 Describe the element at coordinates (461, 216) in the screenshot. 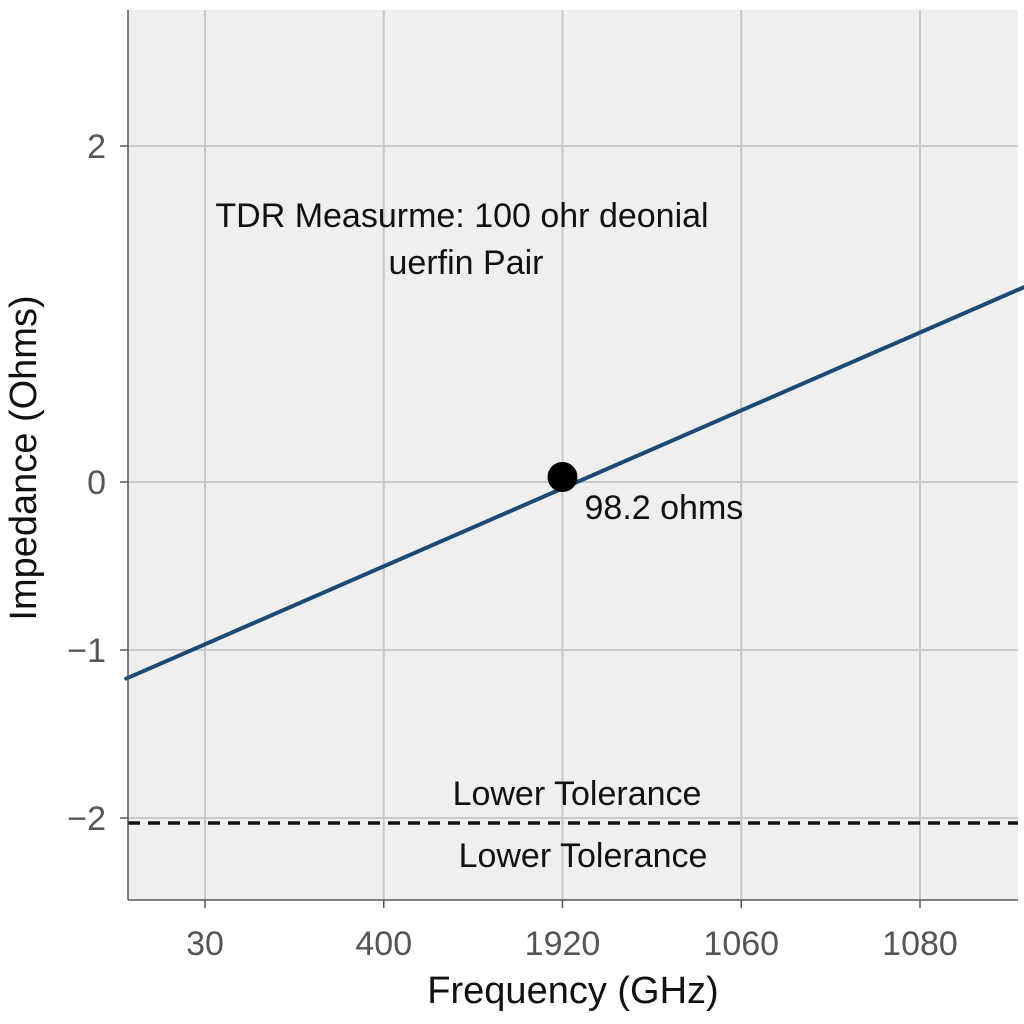

I see `chart-title-line-1: TDR Measurme: 100 ohr deonial` at that location.